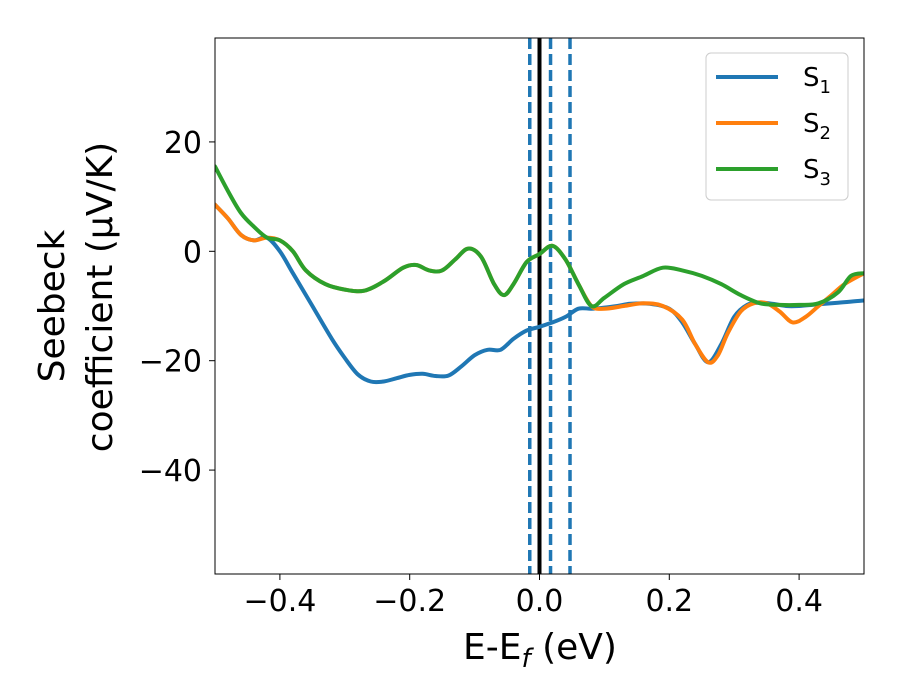 This screenshot has width=900, height=700. What do you see at coordinates (177, 307) in the screenshot?
I see `y-axis: 20 0 −20 −40` at bounding box center [177, 307].